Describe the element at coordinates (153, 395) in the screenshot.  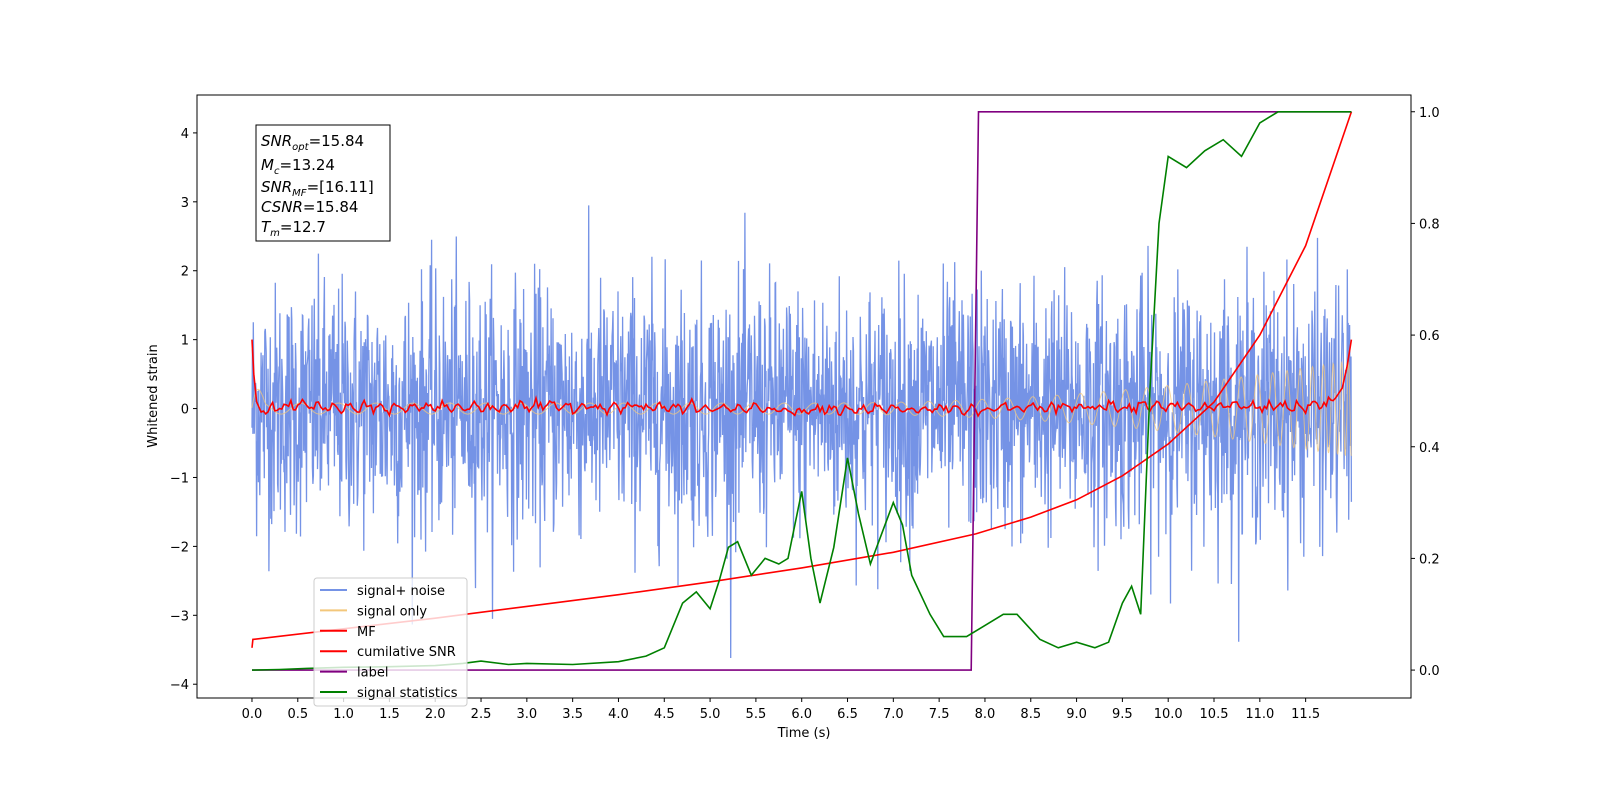
I see `y-axis-label: Whitened strain` at that location.